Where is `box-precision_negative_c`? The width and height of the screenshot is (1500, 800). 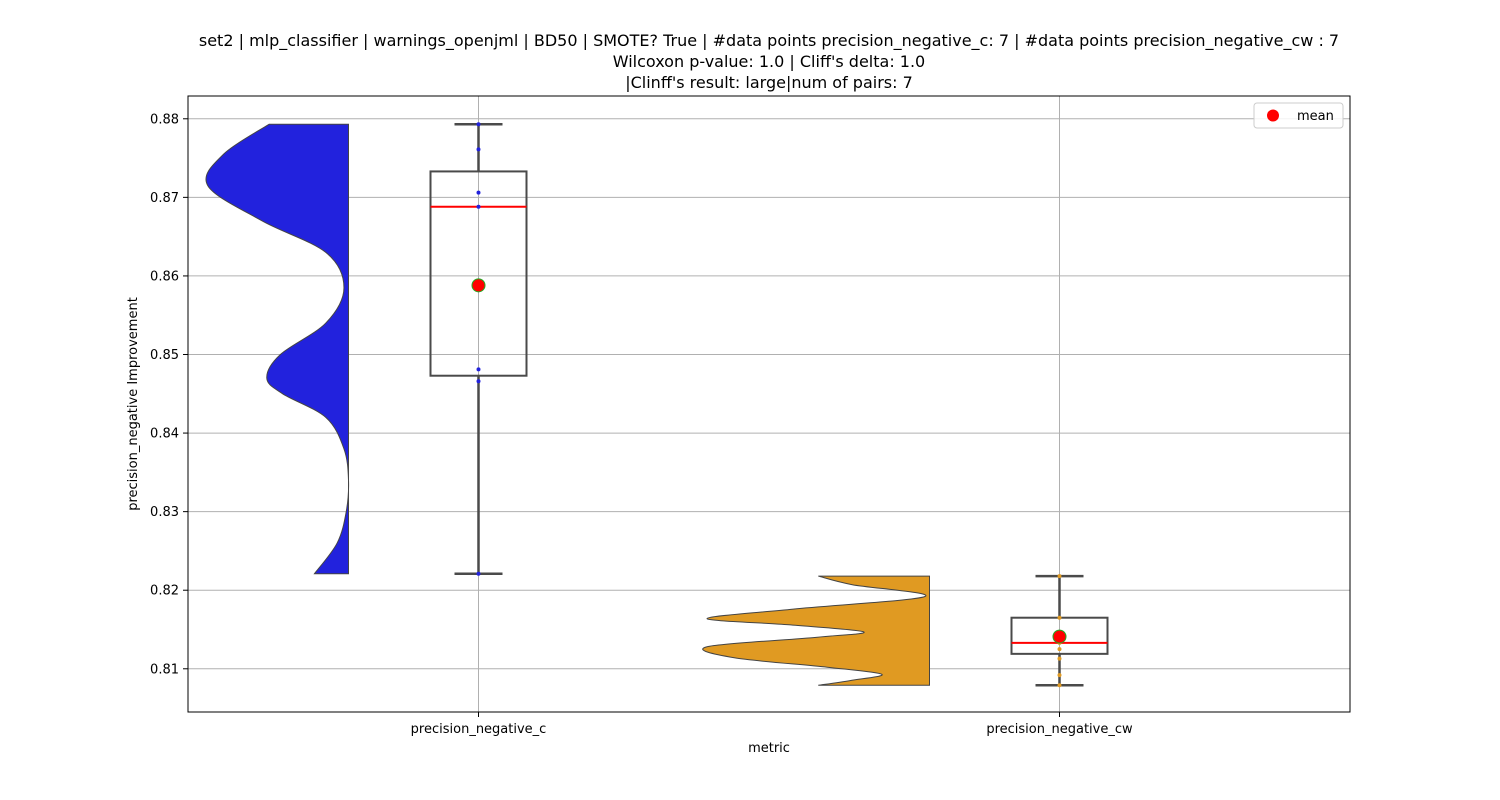 box-precision_negative_c is located at coordinates (478, 273).